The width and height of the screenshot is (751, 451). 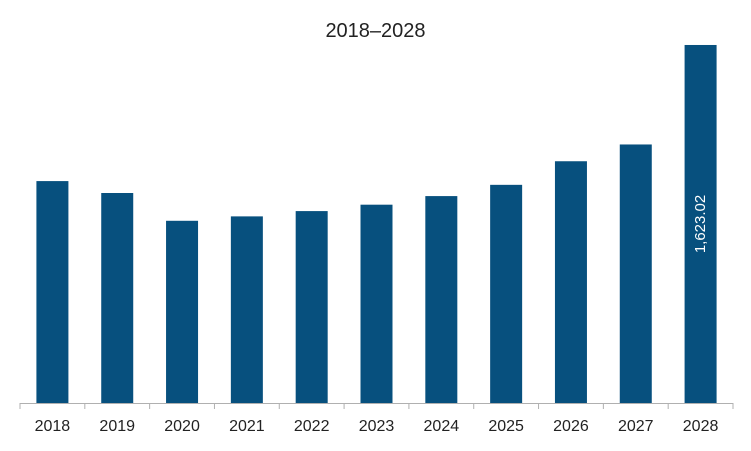 What do you see at coordinates (441, 299) in the screenshot?
I see `bar-2024` at bounding box center [441, 299].